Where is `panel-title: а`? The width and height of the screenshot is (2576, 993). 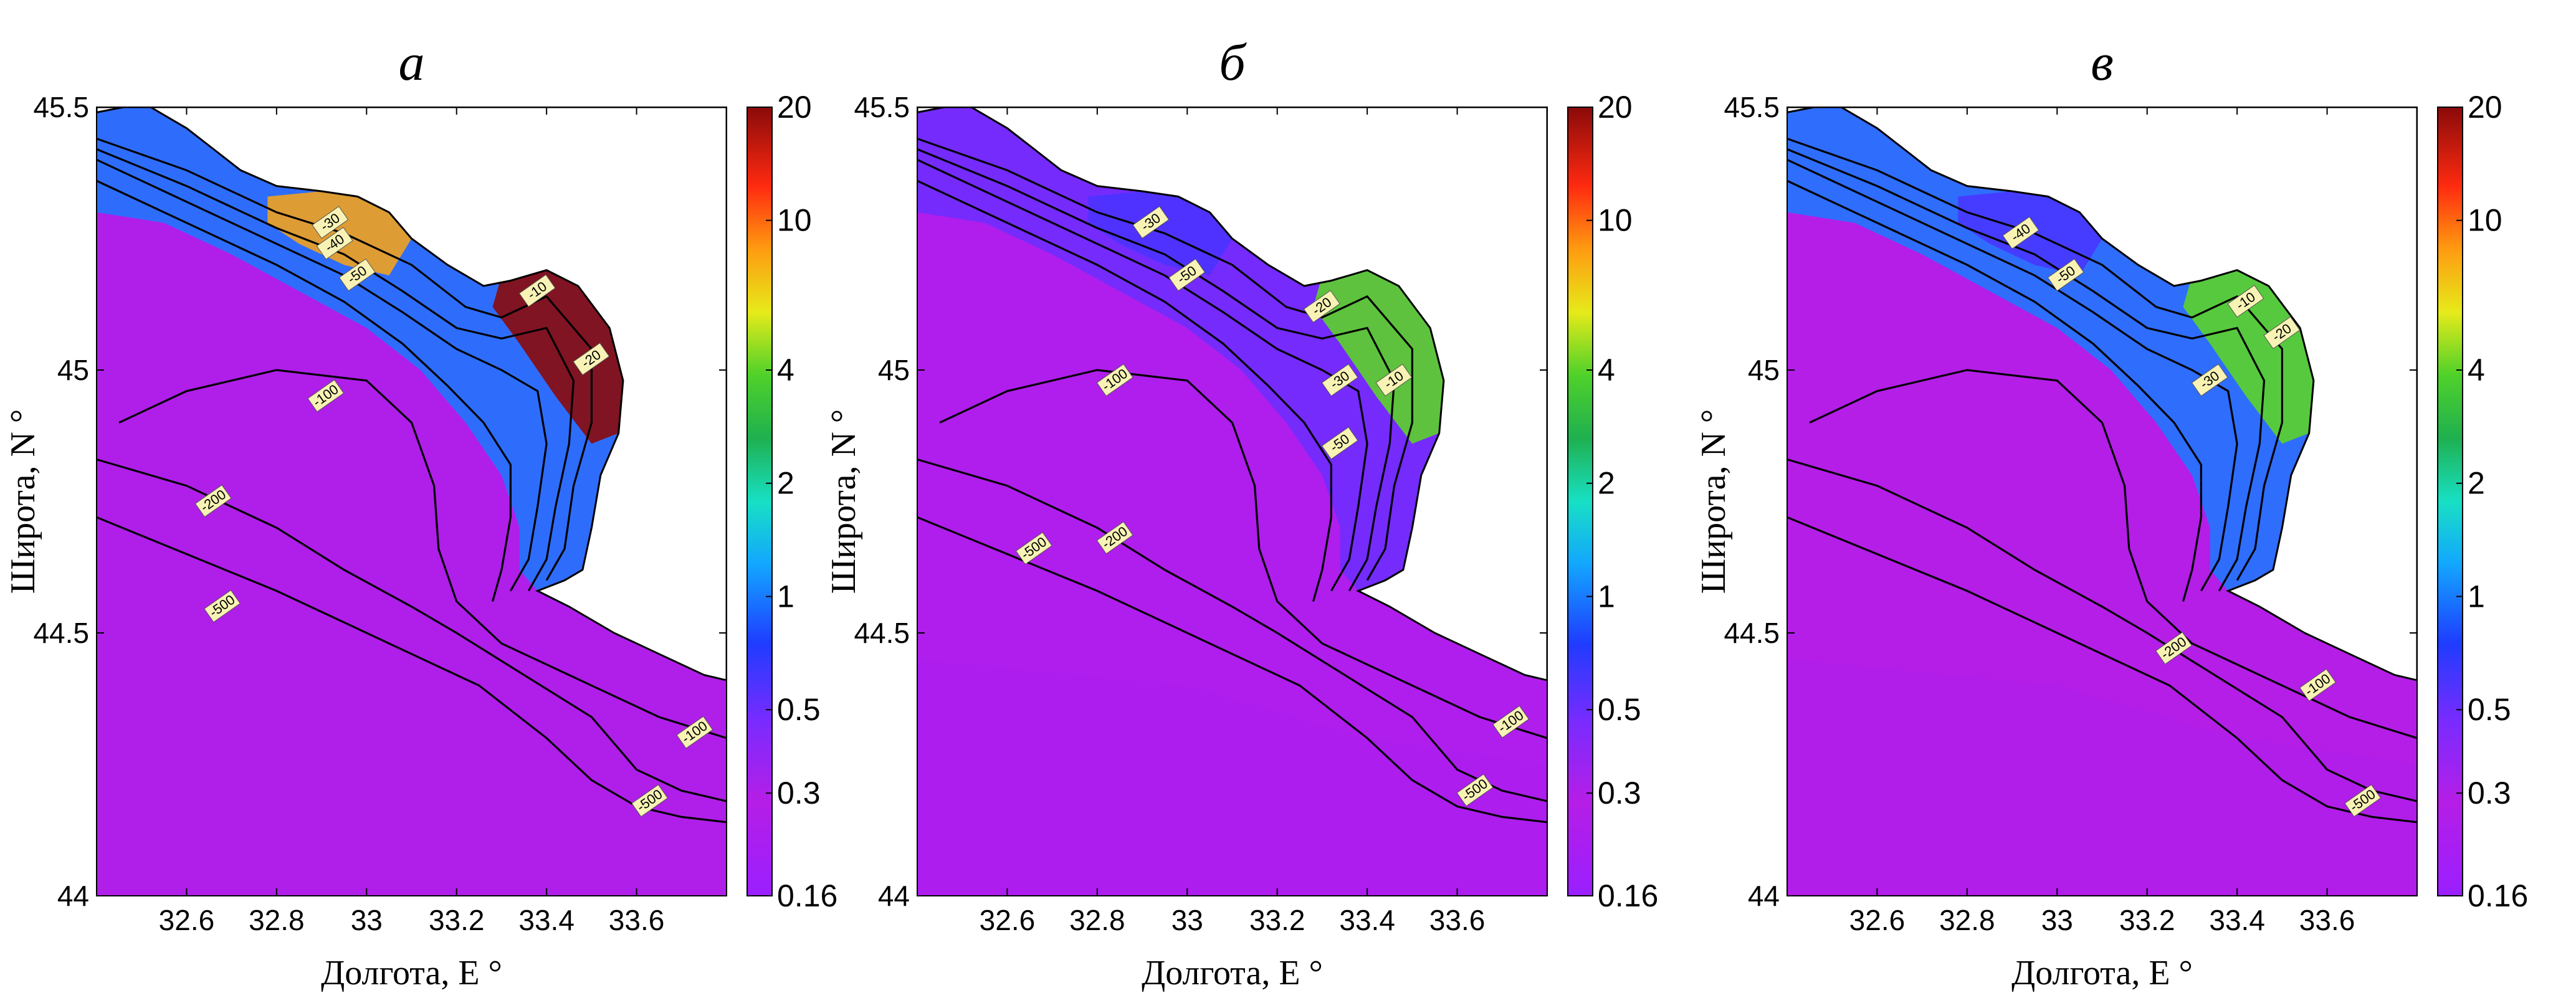
panel-title: а is located at coordinates (412, 63).